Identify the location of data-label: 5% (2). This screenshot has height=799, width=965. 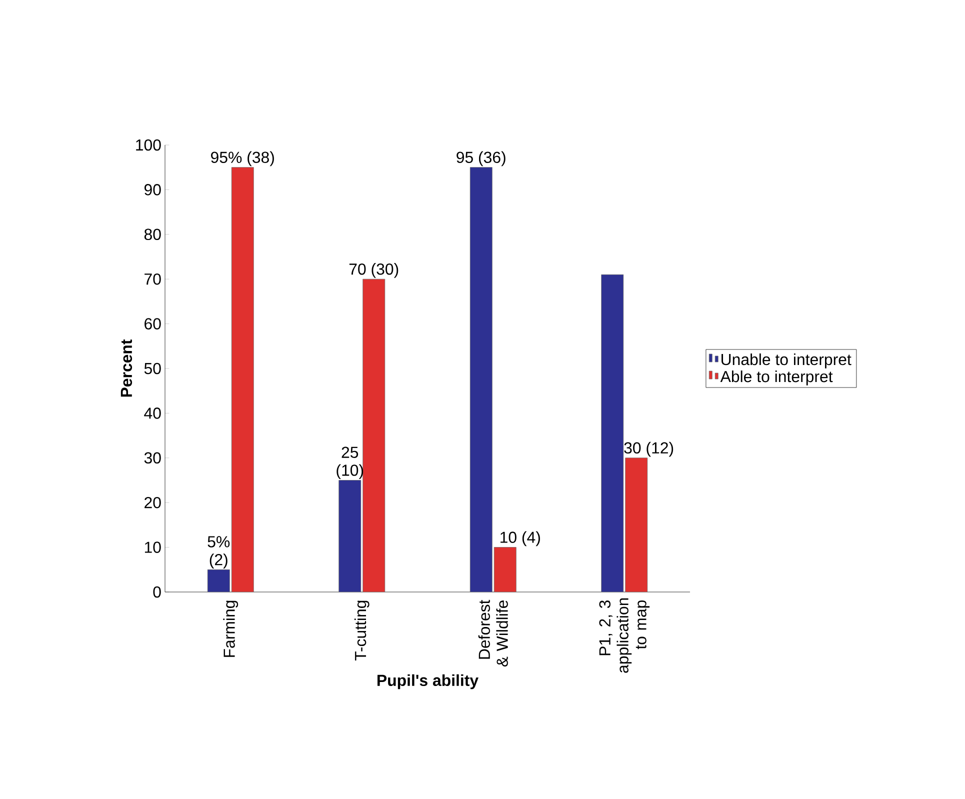
(219, 552).